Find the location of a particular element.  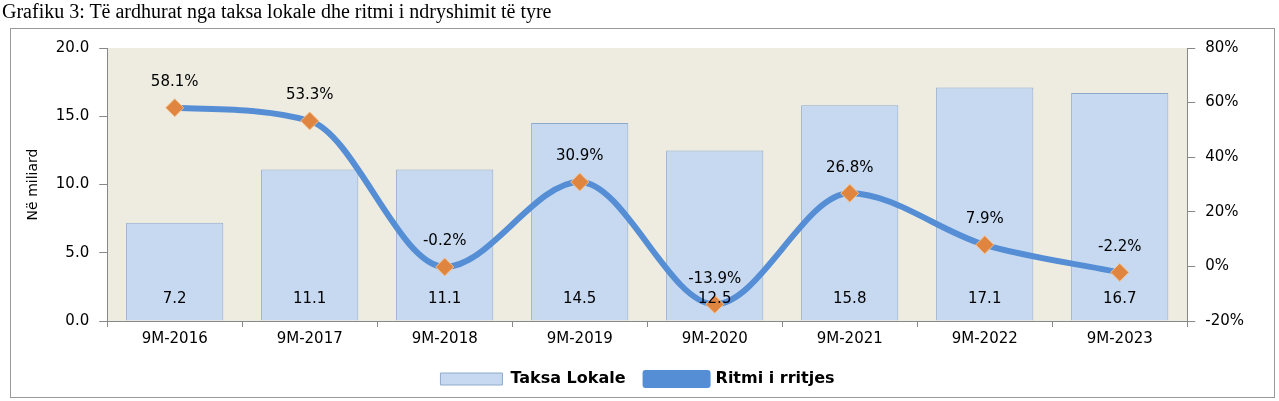

data-label: 7.9% is located at coordinates (984, 218).